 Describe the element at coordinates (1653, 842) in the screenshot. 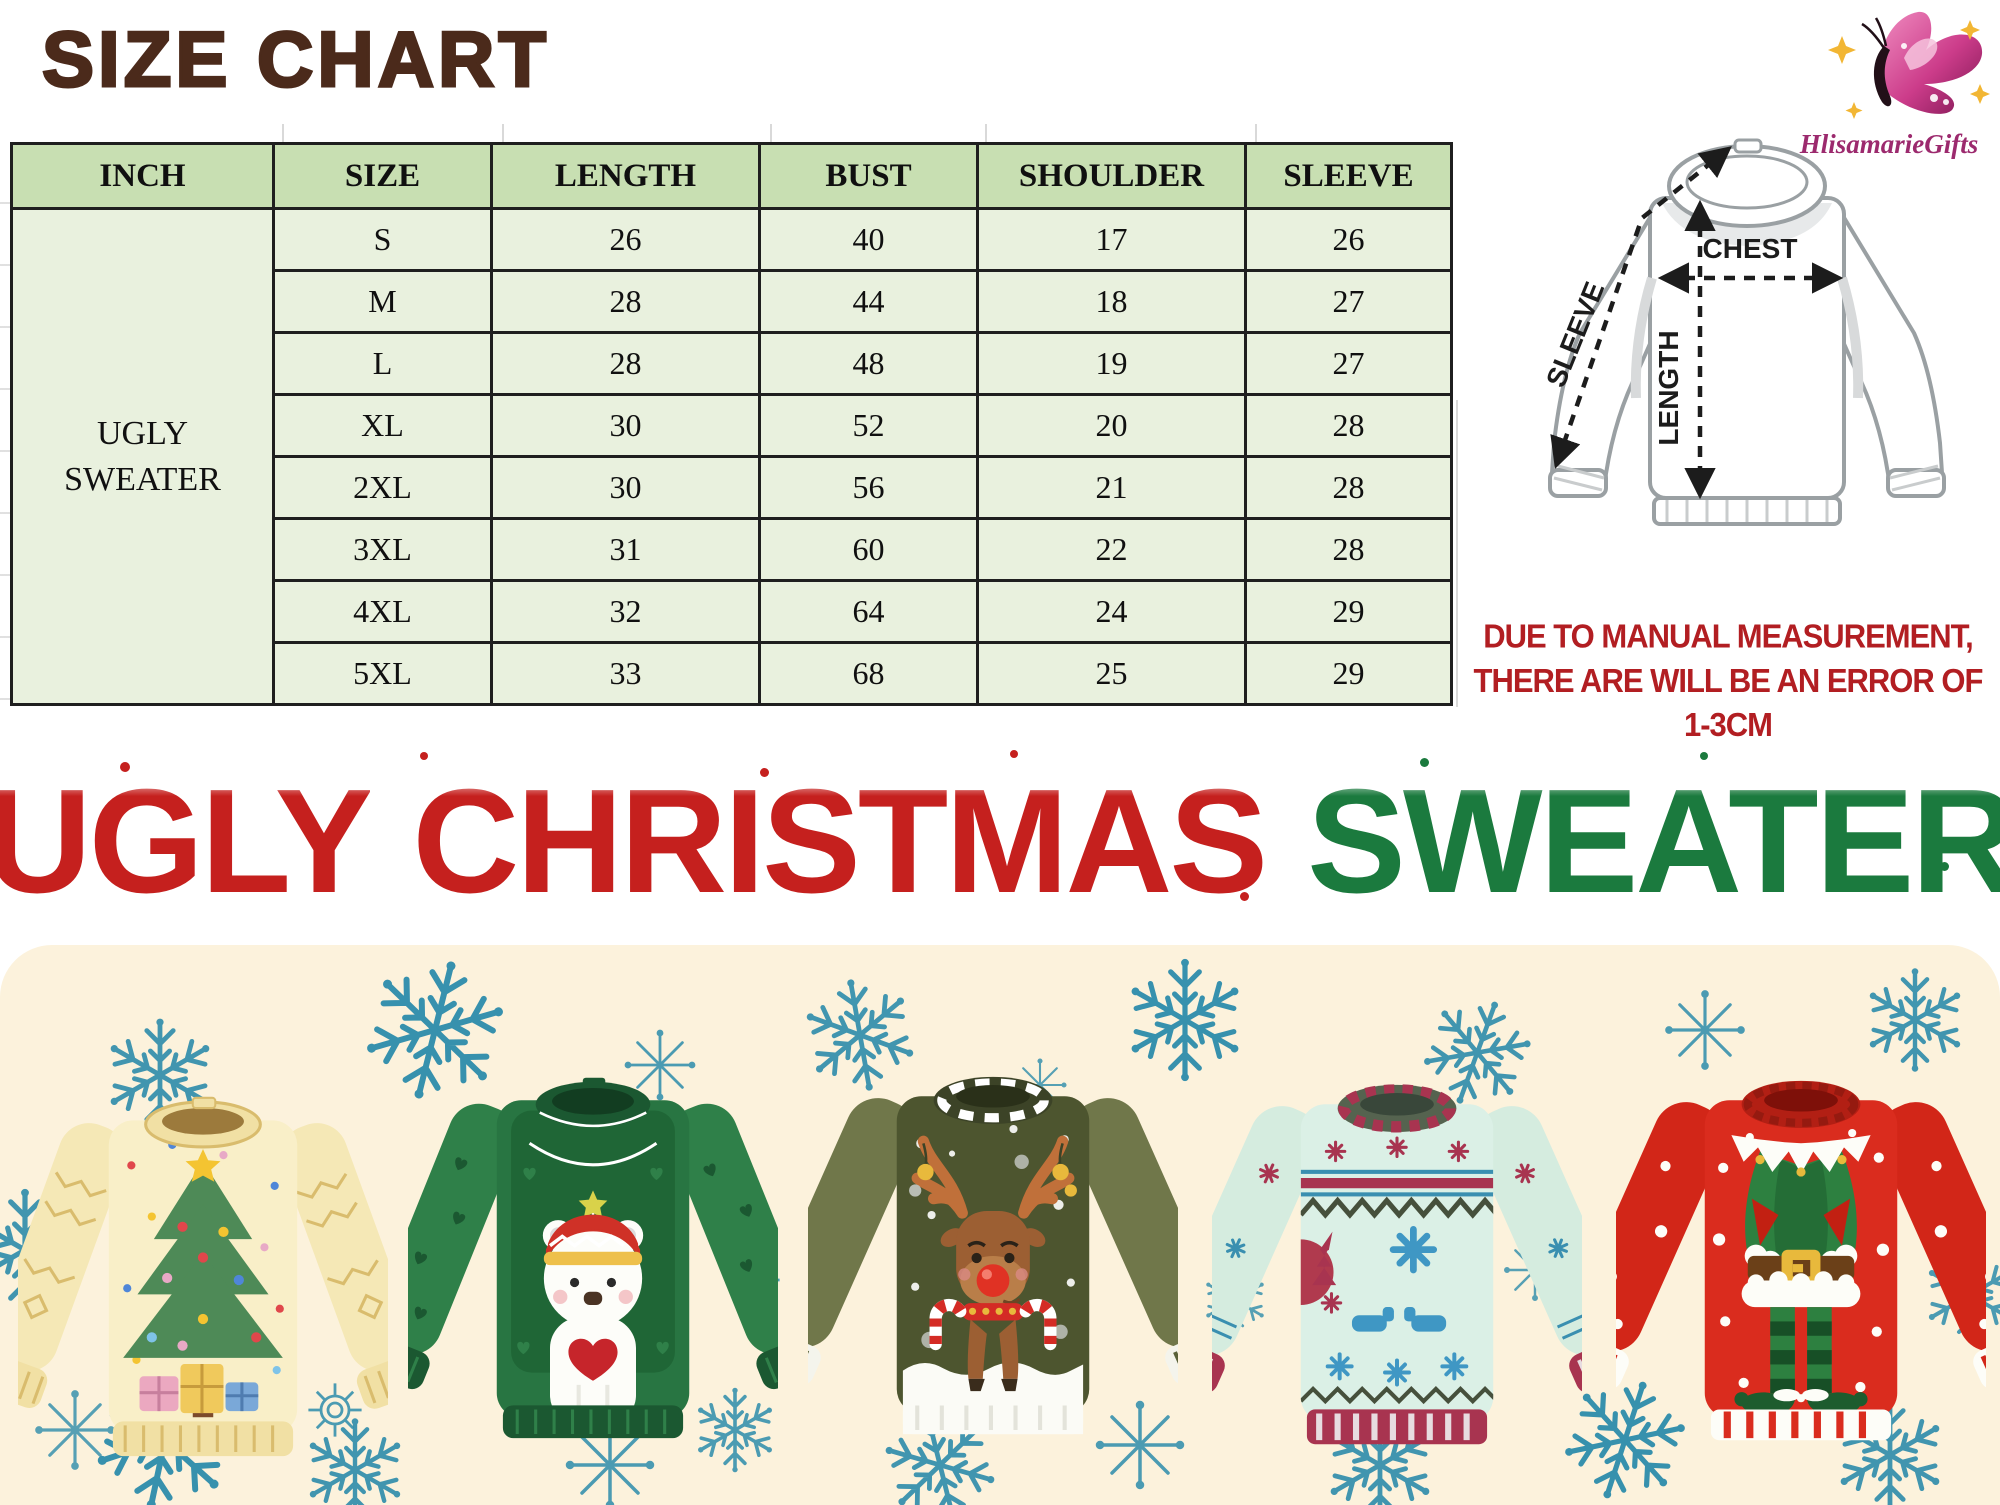

I see `banner-word-sweater: SWEATER` at that location.